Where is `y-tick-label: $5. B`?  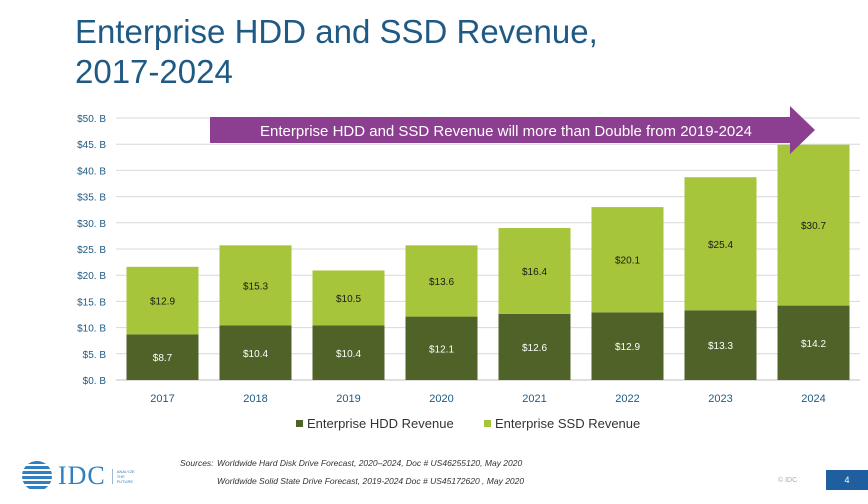 y-tick-label: $5. B is located at coordinates (95, 355).